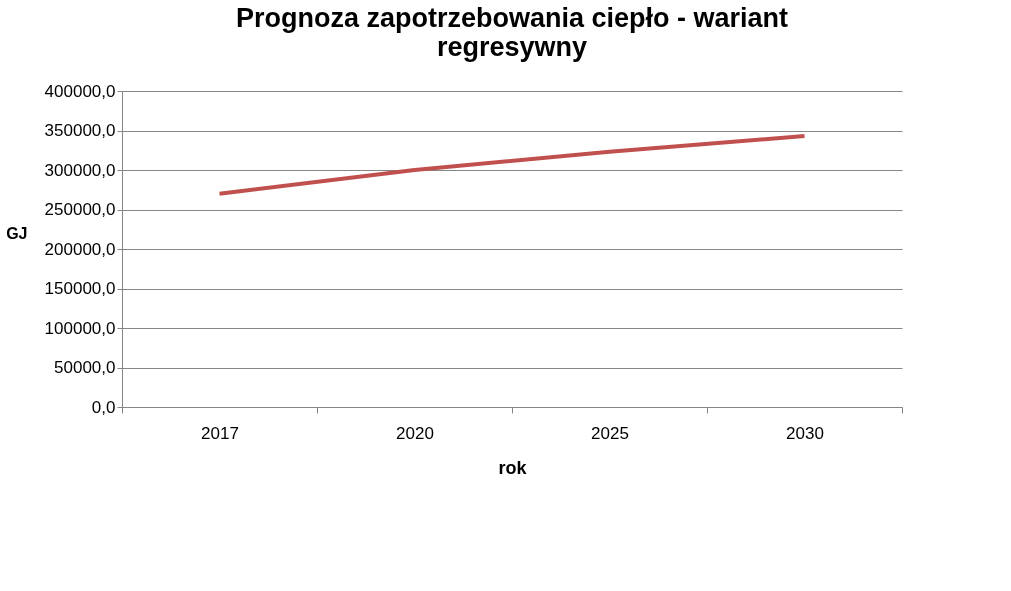  Describe the element at coordinates (220, 433) in the screenshot. I see `x-tick-label: 2017` at that location.